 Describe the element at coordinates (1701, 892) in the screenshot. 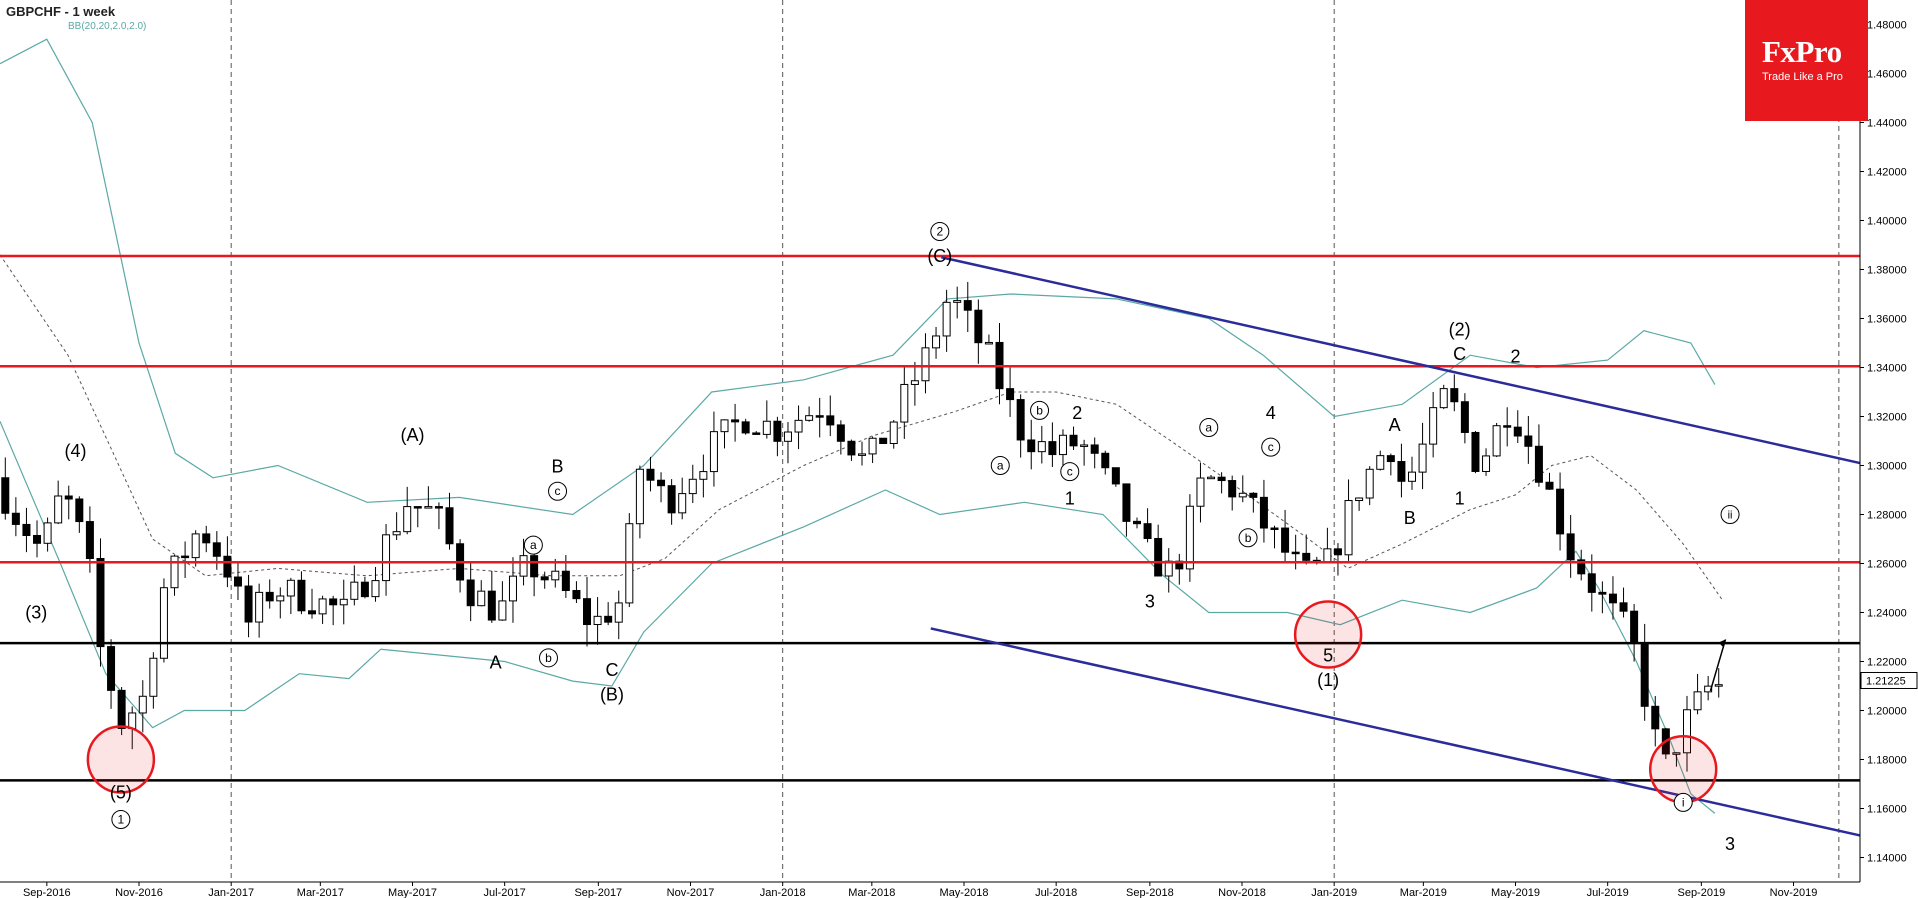

I see `x-tick-label: Sep-2019` at that location.